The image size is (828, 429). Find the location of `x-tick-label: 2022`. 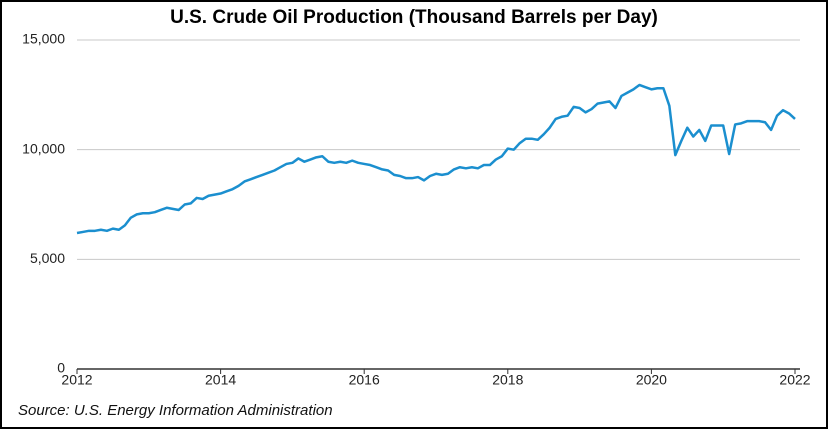

x-tick-label: 2022 is located at coordinates (794, 380).